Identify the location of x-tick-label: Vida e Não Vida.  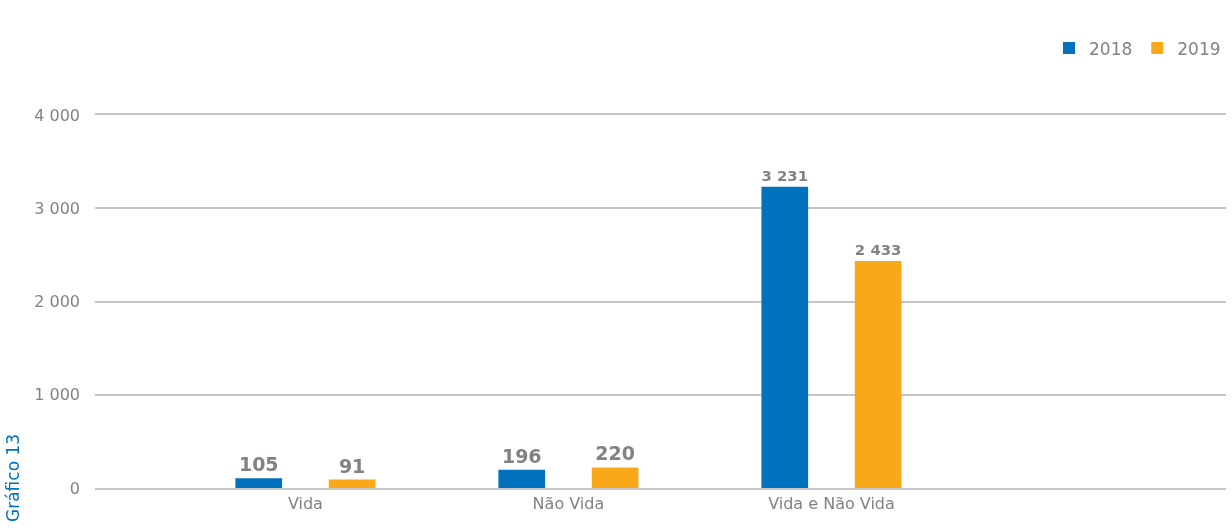
(831, 504).